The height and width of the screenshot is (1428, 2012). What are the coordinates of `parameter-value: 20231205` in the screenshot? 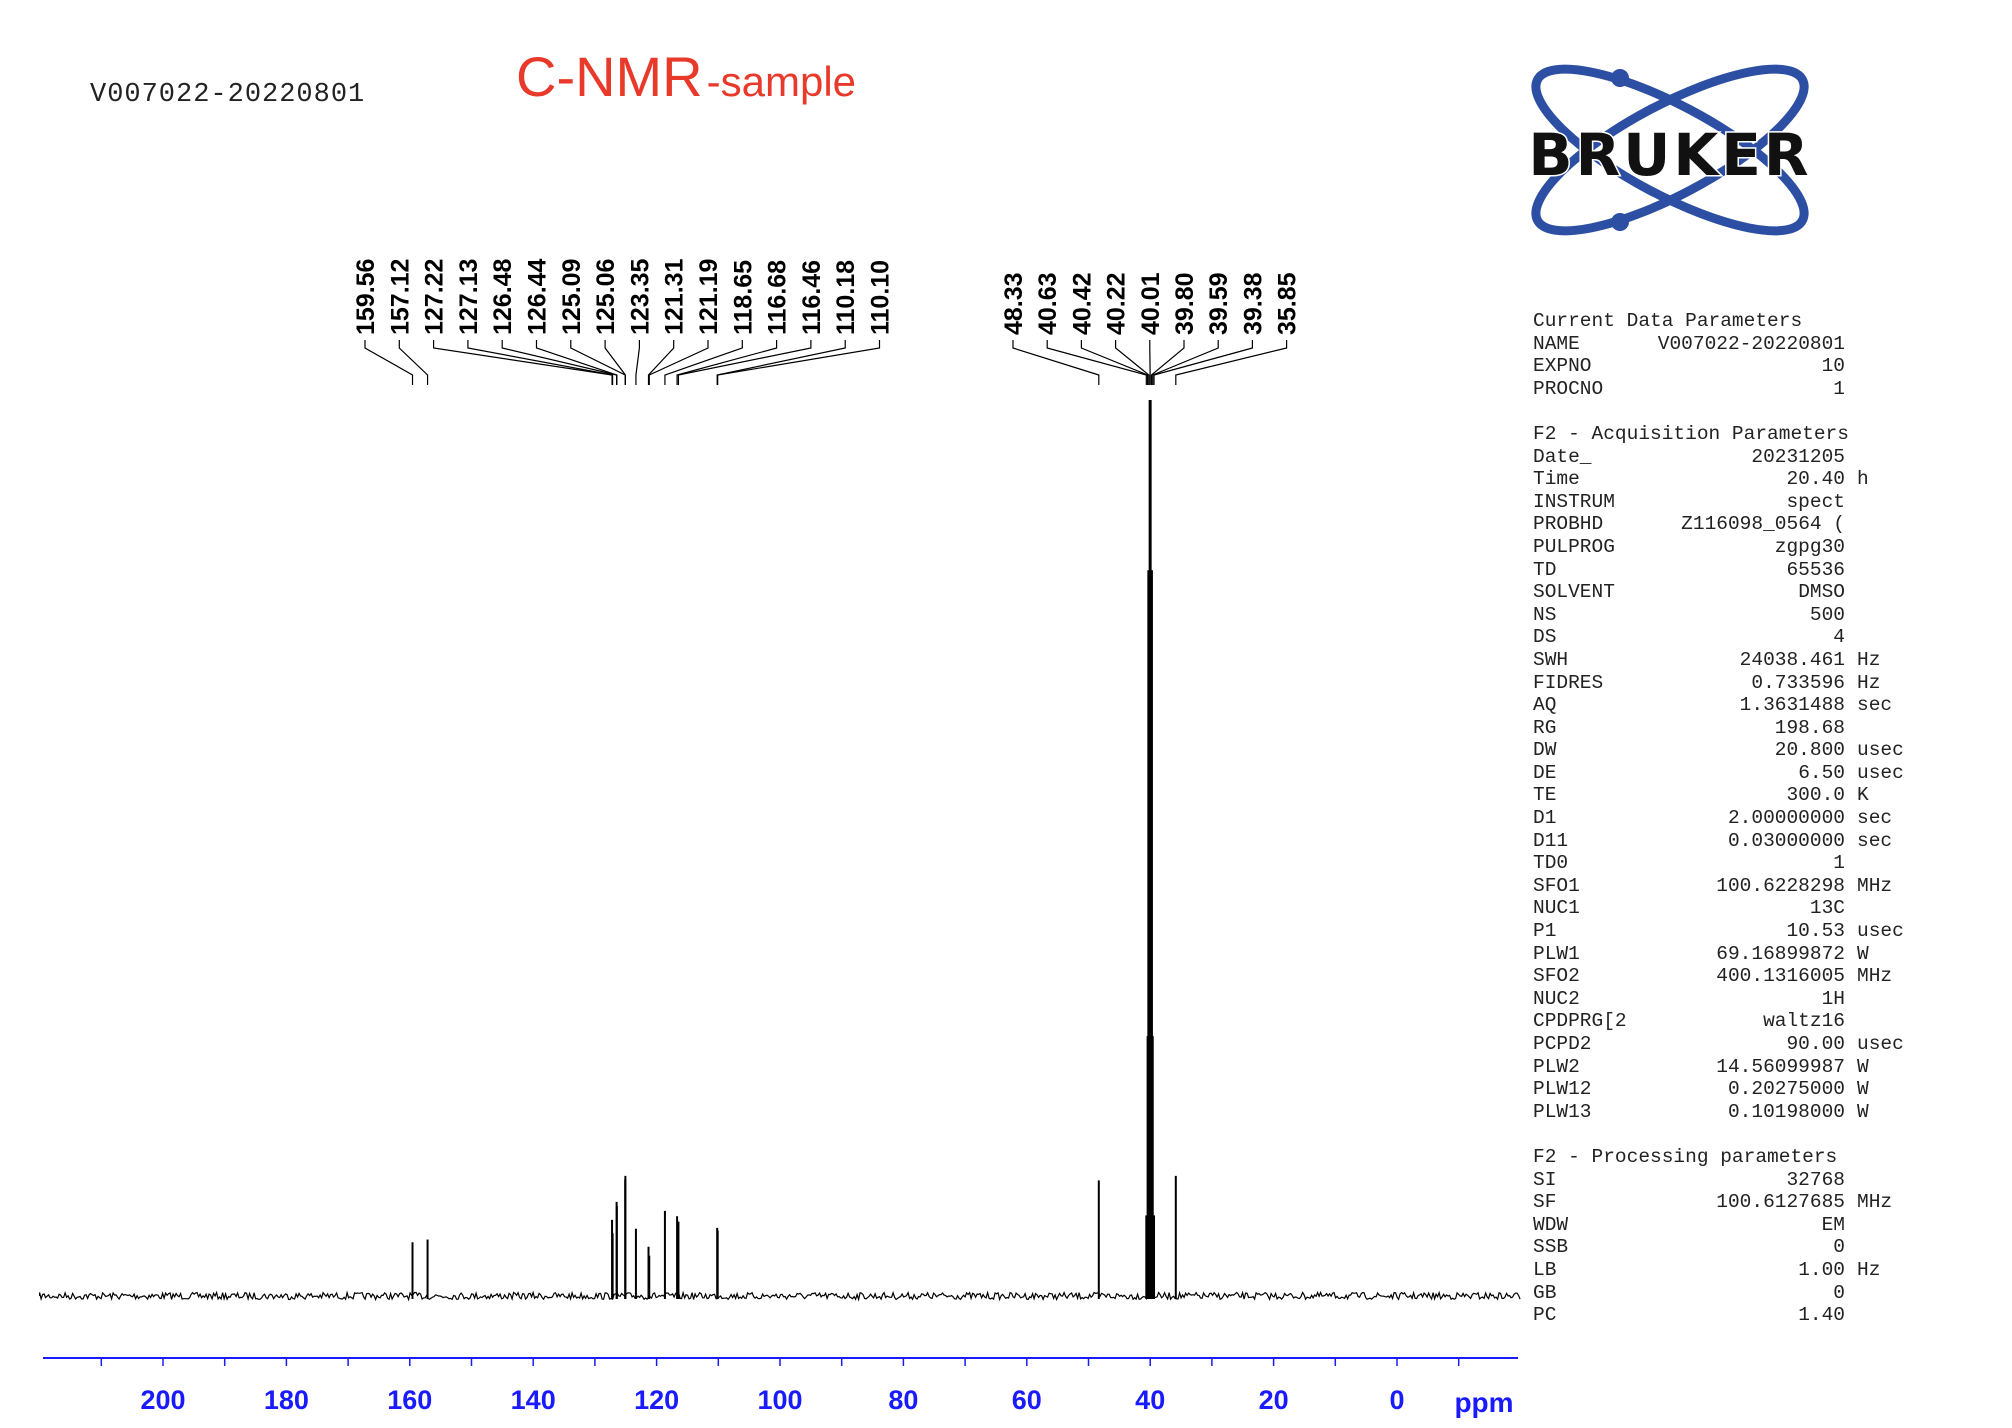 It's located at (1798, 456).